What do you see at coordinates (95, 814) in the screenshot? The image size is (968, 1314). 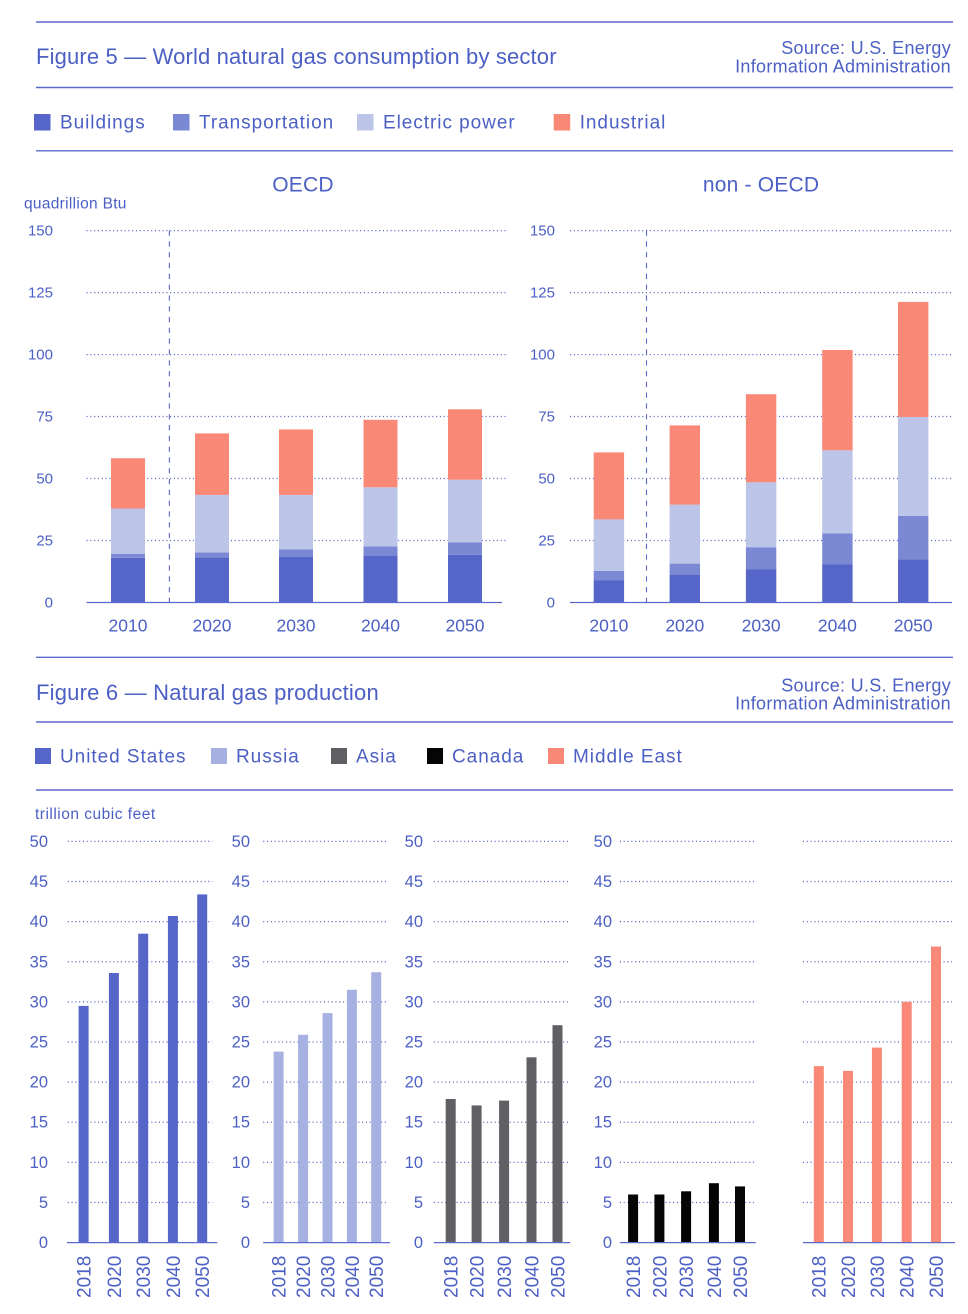 I see `svg-text: trillion cubic feet` at bounding box center [95, 814].